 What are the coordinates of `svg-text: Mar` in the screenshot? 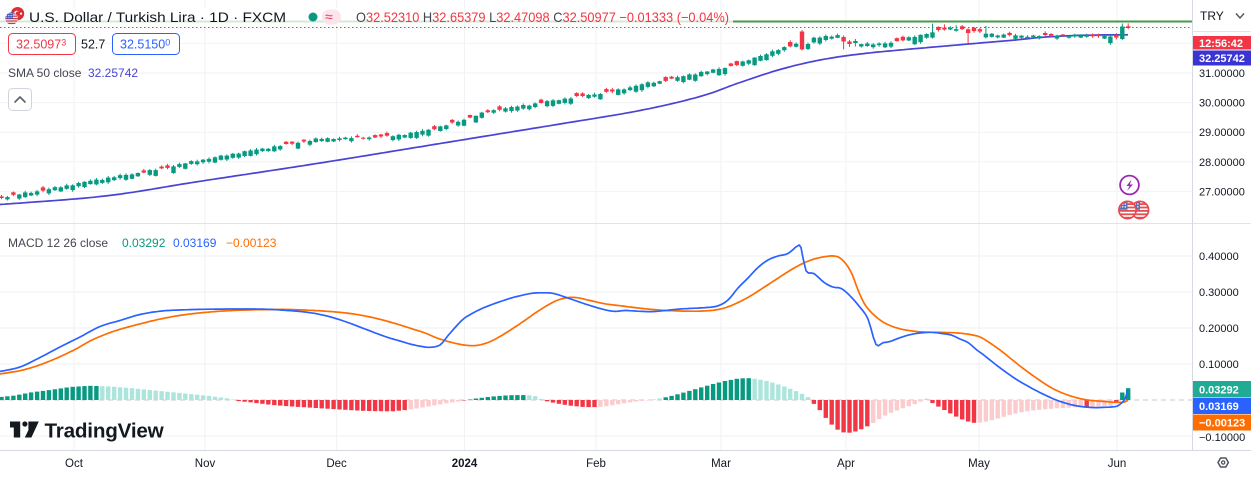 It's located at (721, 464).